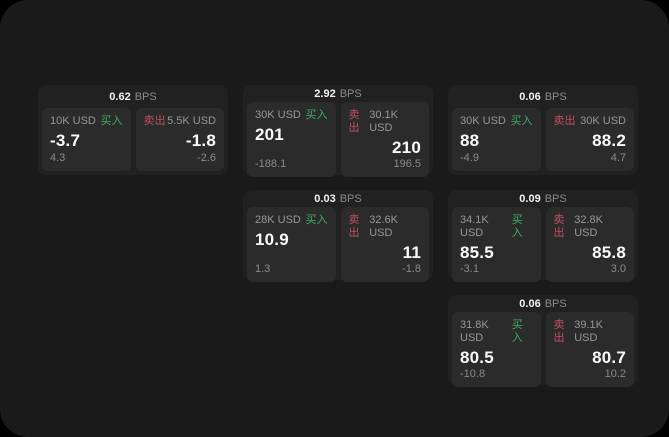 Image resolution: width=669 pixels, height=437 pixels. I want to click on buy-pane-top: 34.1K USD 买入, so click(496, 227).